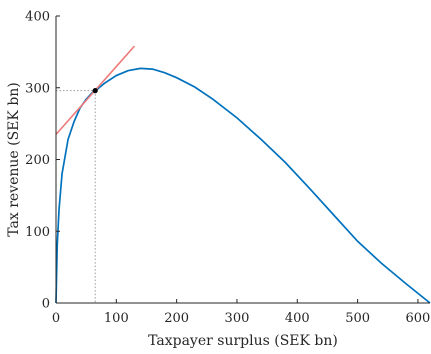 This screenshot has width=431, height=354. I want to click on y-tick-label: 0, so click(46, 304).